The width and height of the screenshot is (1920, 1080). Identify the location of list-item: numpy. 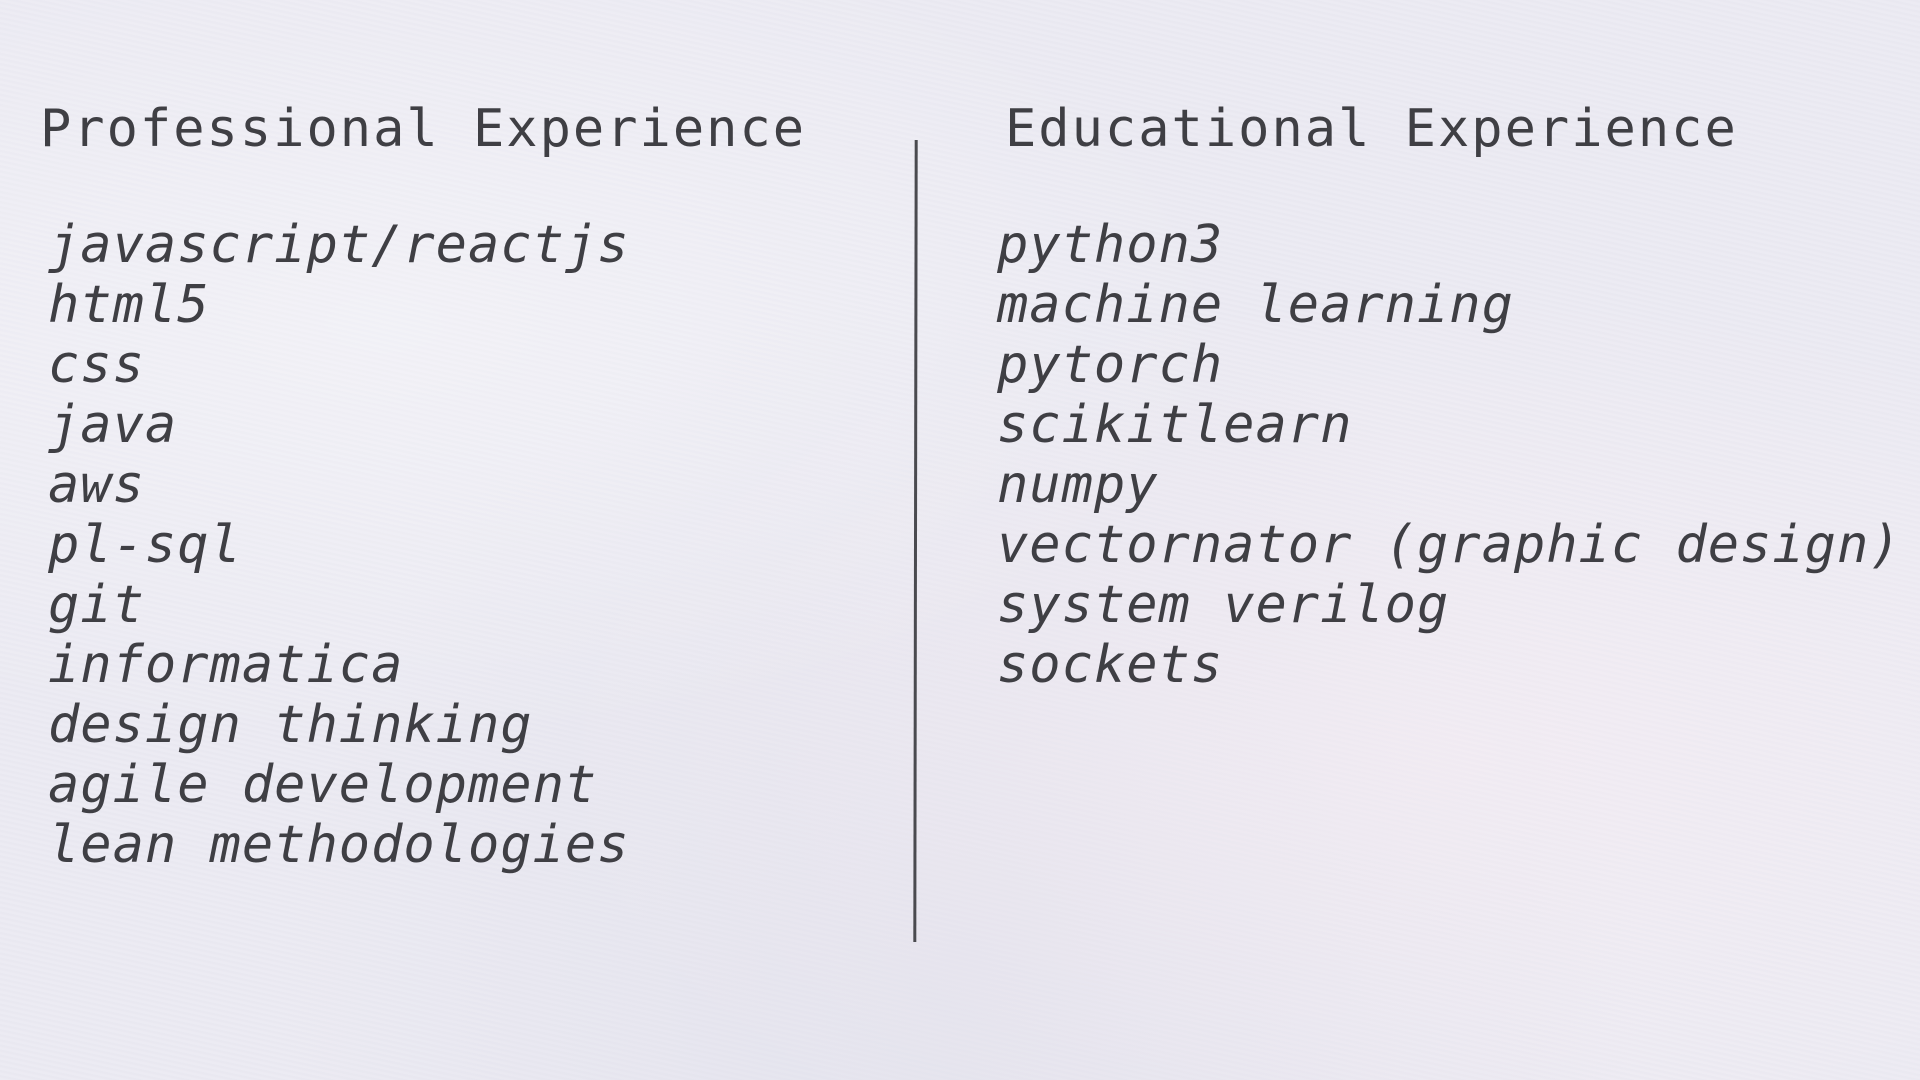
(1078, 485).